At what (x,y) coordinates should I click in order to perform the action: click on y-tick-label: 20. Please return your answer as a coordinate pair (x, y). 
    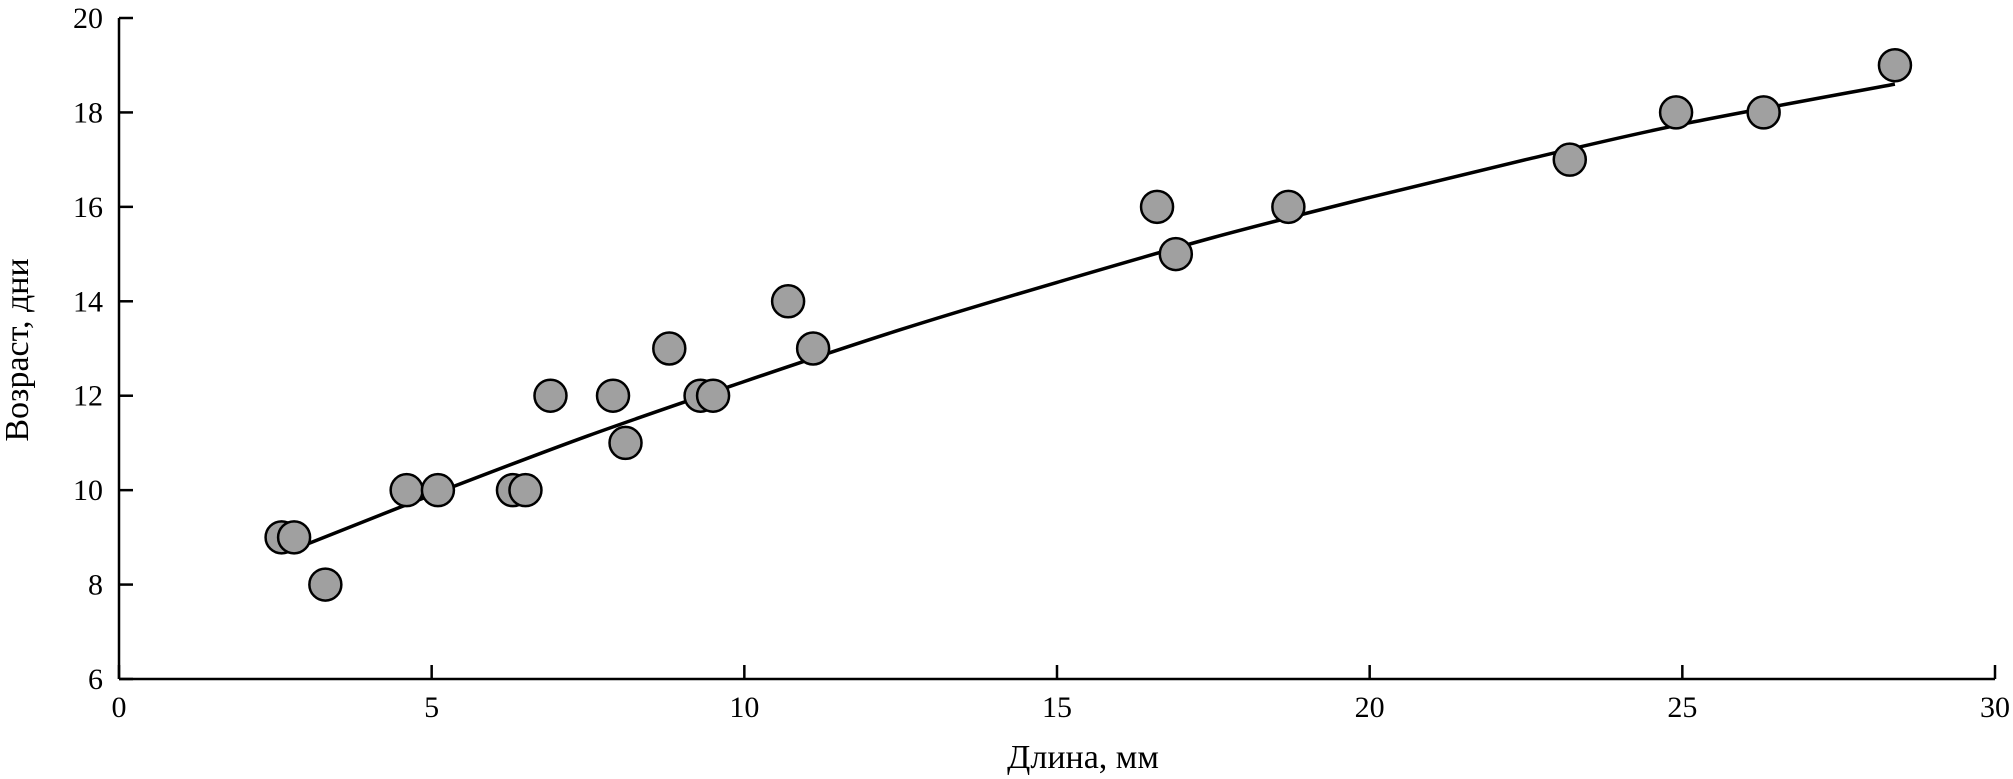
    Looking at the image, I should click on (88, 18).